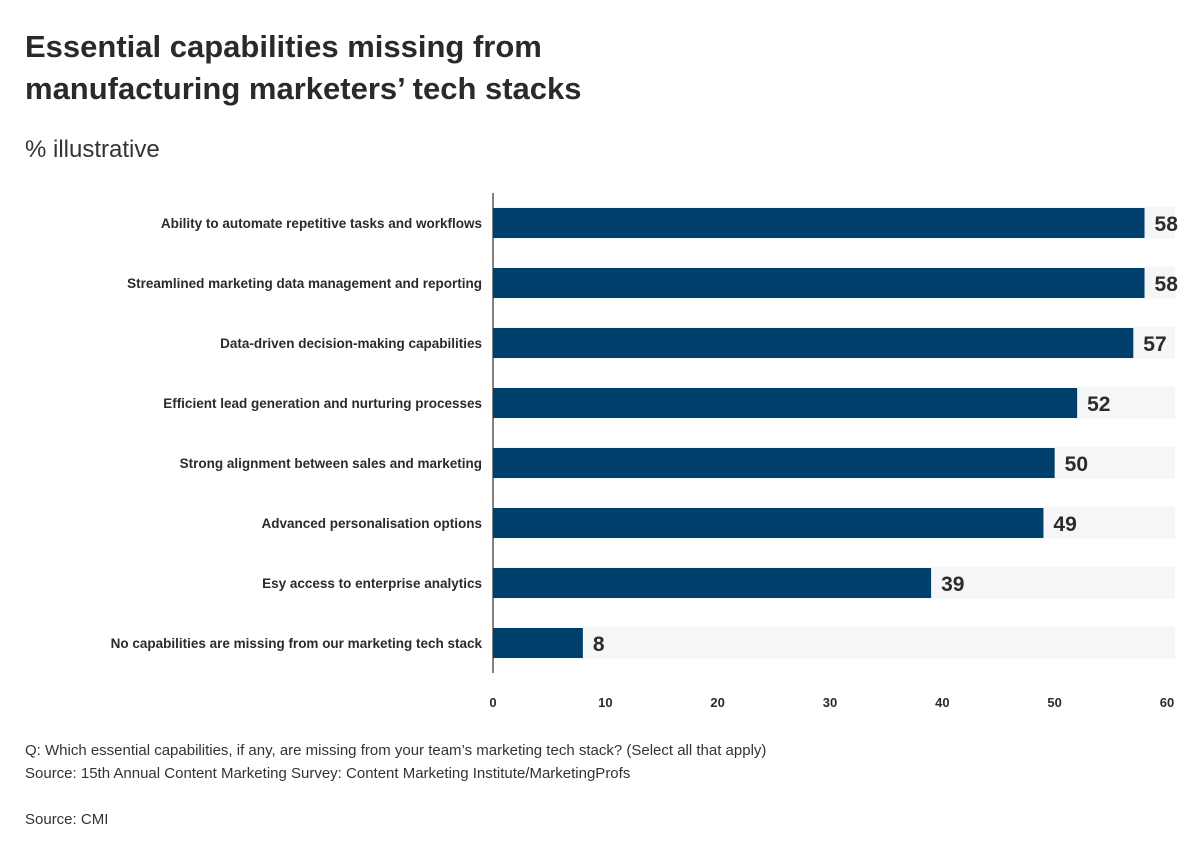 The height and width of the screenshot is (856, 1200). Describe the element at coordinates (1167, 702) in the screenshot. I see `x-tick-label: 60` at that location.